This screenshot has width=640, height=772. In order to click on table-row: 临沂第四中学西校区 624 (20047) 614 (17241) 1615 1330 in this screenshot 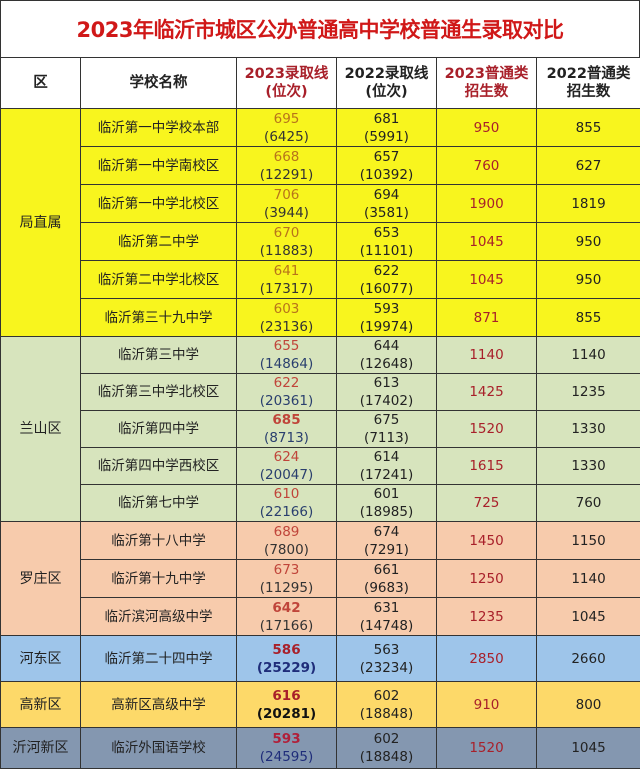, I will do `click(320, 466)`.